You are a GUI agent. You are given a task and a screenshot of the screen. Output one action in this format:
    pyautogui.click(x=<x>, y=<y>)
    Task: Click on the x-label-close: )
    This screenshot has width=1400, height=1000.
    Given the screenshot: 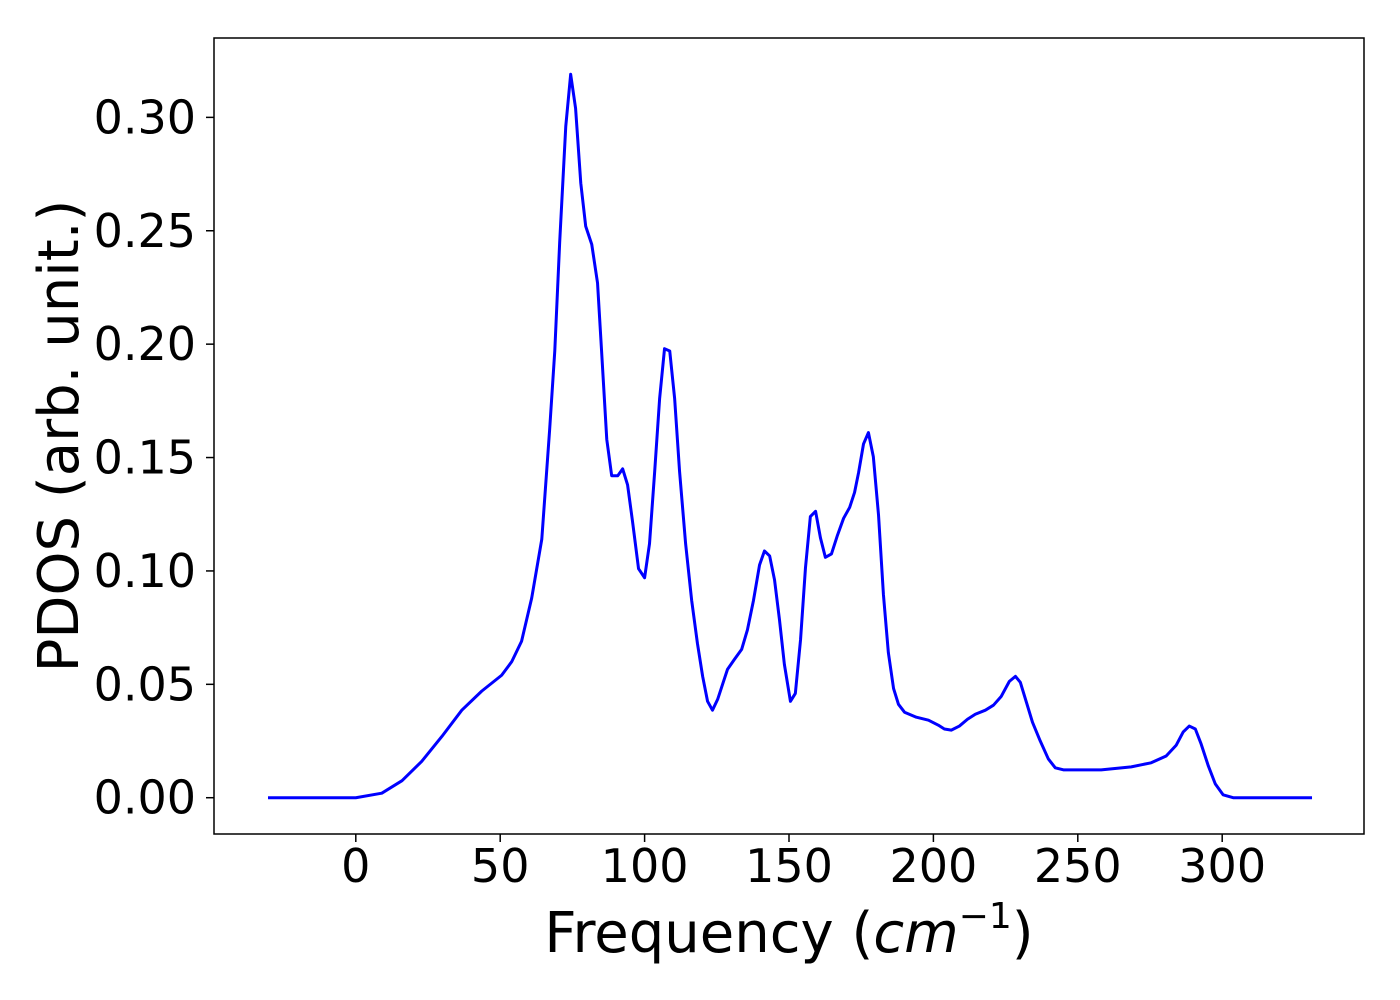 What is the action you would take?
    pyautogui.click(x=1023, y=933)
    